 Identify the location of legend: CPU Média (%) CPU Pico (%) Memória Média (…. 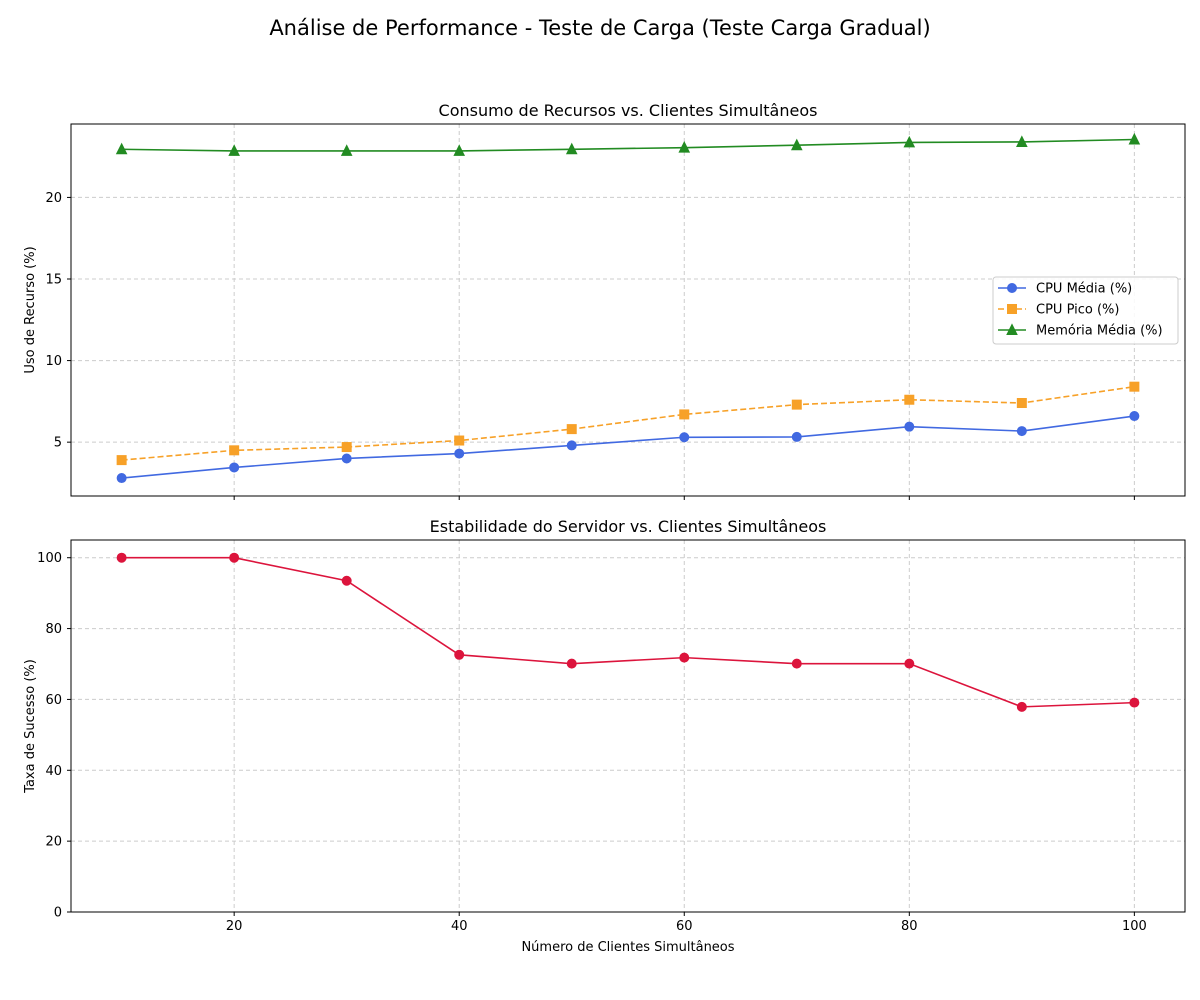
(1085, 310).